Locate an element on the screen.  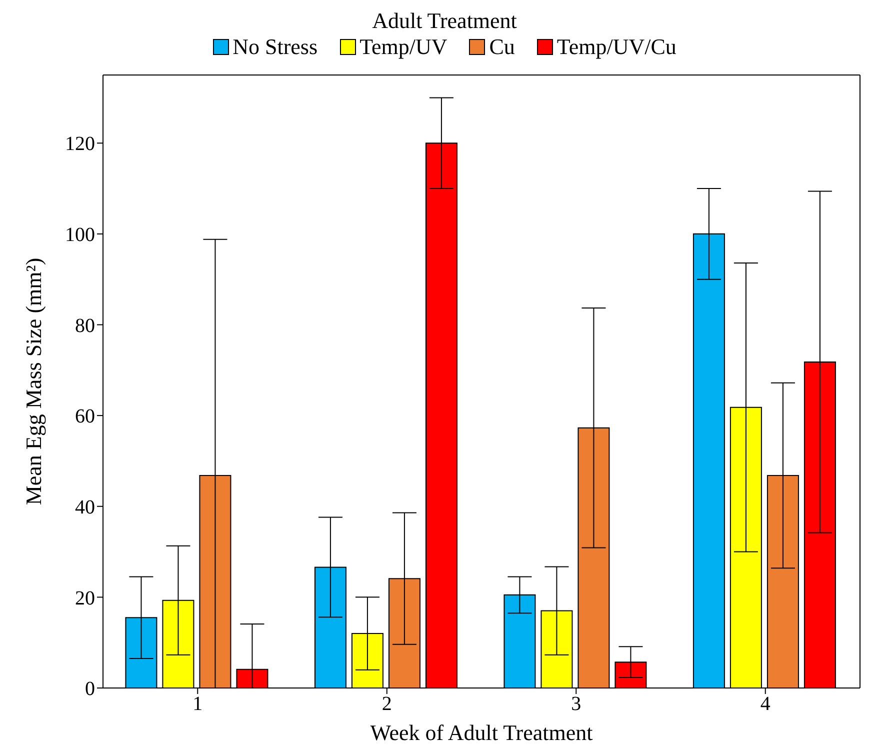
y-tick-label: 0 is located at coordinates (90, 689).